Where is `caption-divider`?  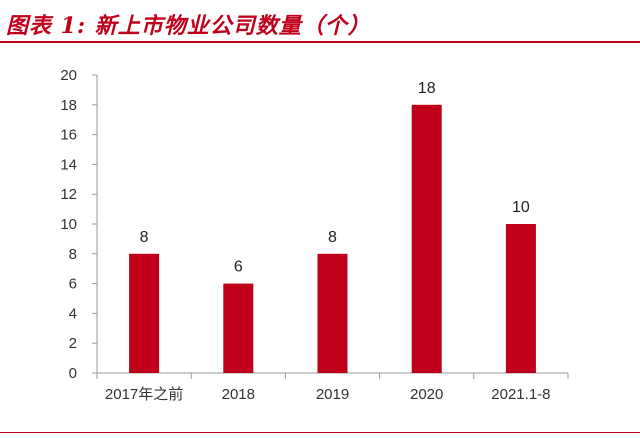
caption-divider is located at coordinates (320, 42).